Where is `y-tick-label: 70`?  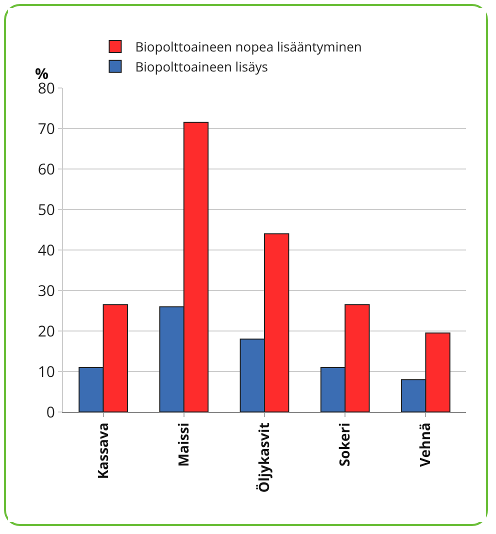
y-tick-label: 70 is located at coordinates (46, 128).